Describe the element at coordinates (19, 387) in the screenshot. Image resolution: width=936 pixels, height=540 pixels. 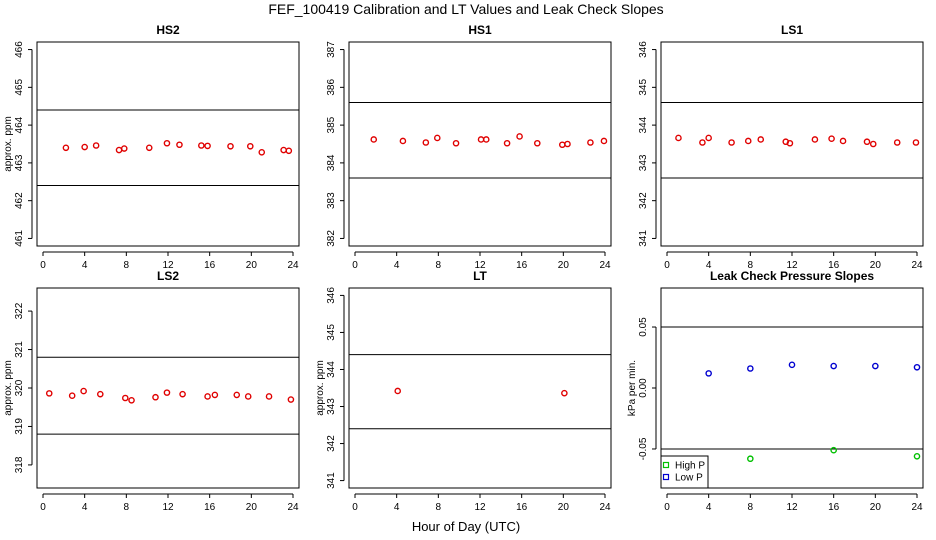
I see `y-tick-label: 320` at that location.